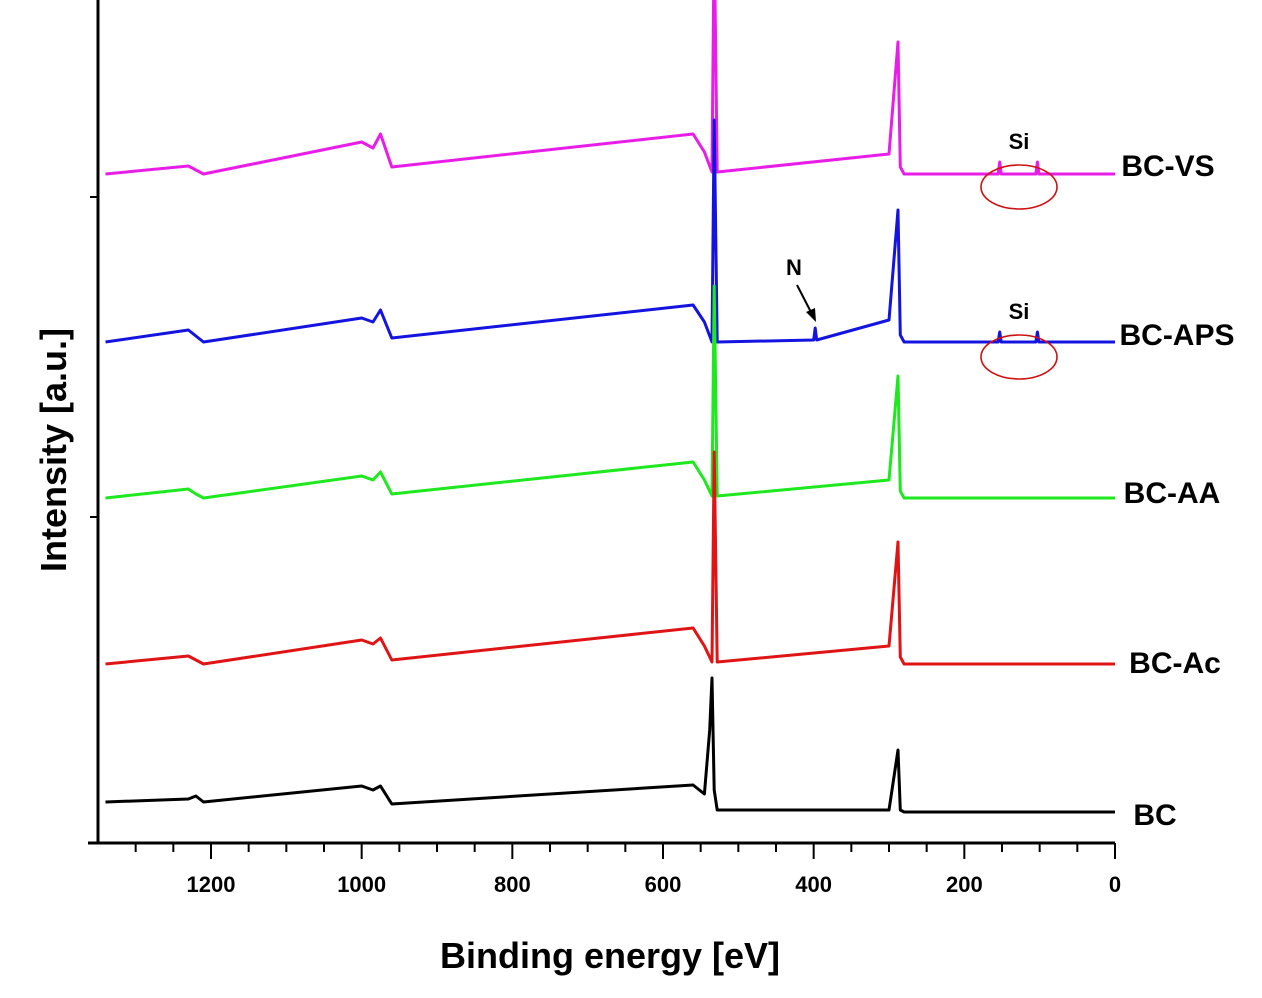 This screenshot has width=1262, height=998. I want to click on x-tick-label: 200, so click(964, 884).